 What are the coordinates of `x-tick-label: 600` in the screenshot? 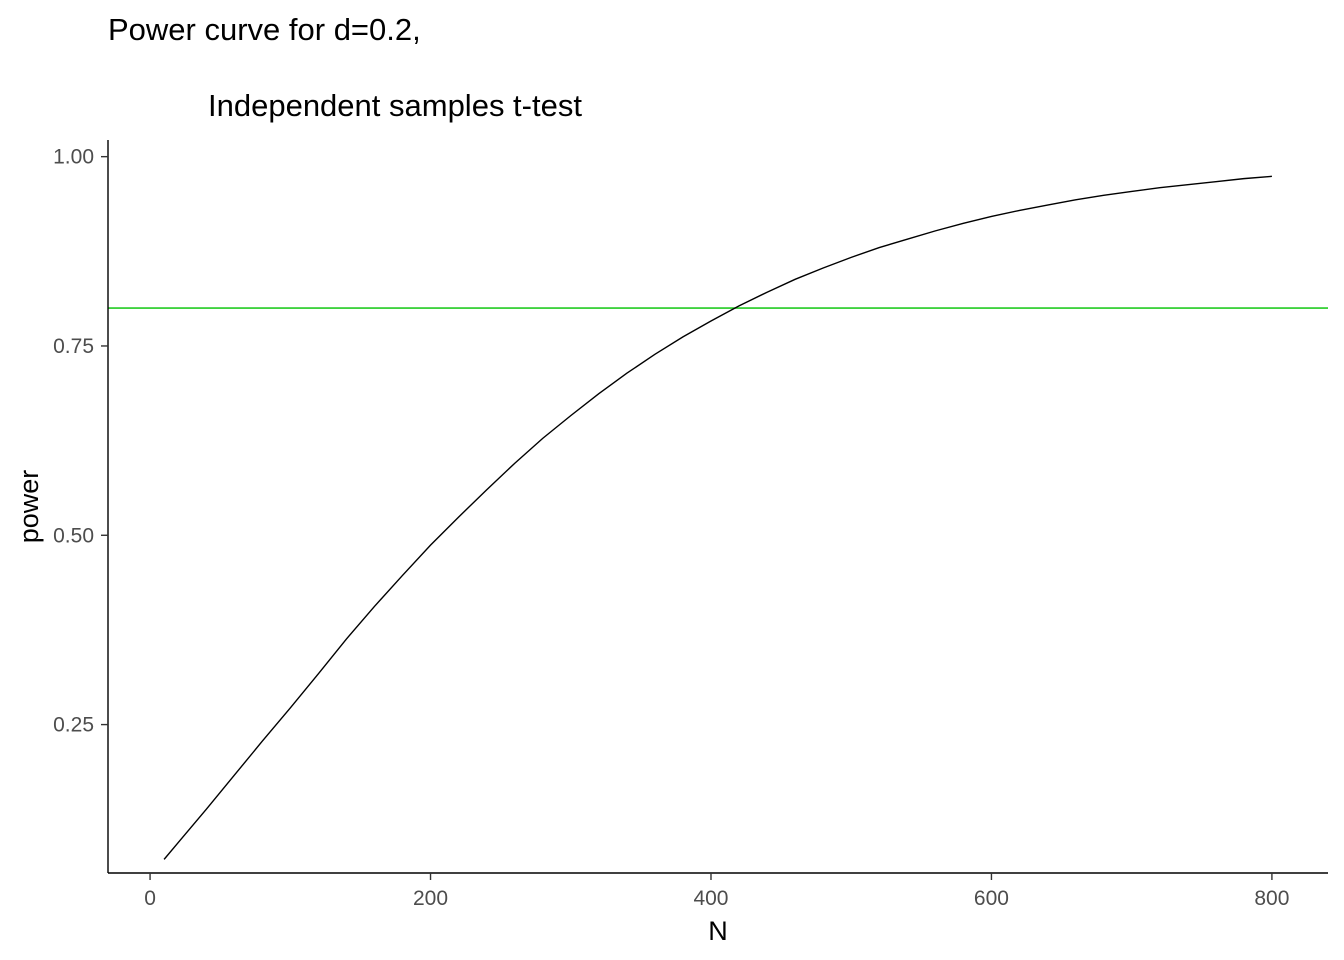 It's located at (991, 898).